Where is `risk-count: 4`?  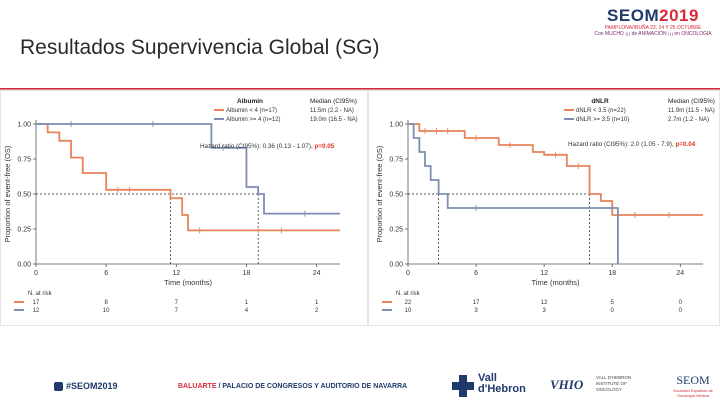 risk-count: 4 is located at coordinates (247, 311).